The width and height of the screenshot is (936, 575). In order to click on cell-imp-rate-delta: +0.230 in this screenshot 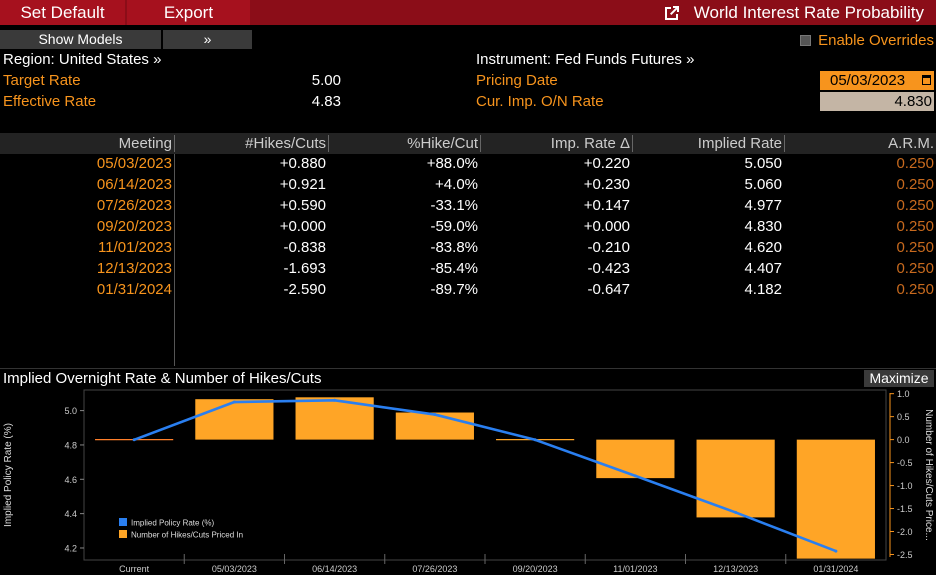, I will do `click(606, 184)`.